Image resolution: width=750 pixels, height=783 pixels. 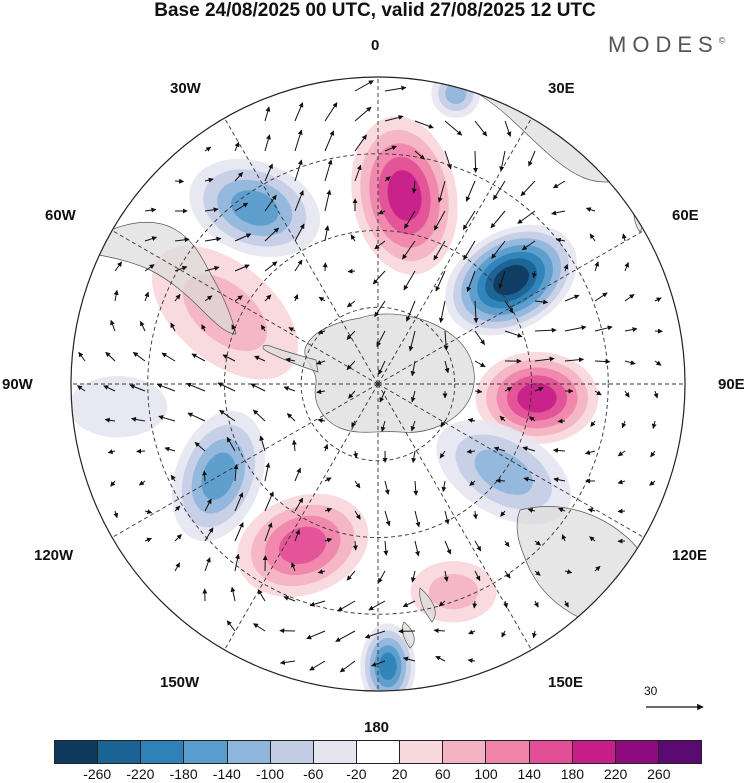 I want to click on colorbar-label-5: -60, so click(x=313, y=774).